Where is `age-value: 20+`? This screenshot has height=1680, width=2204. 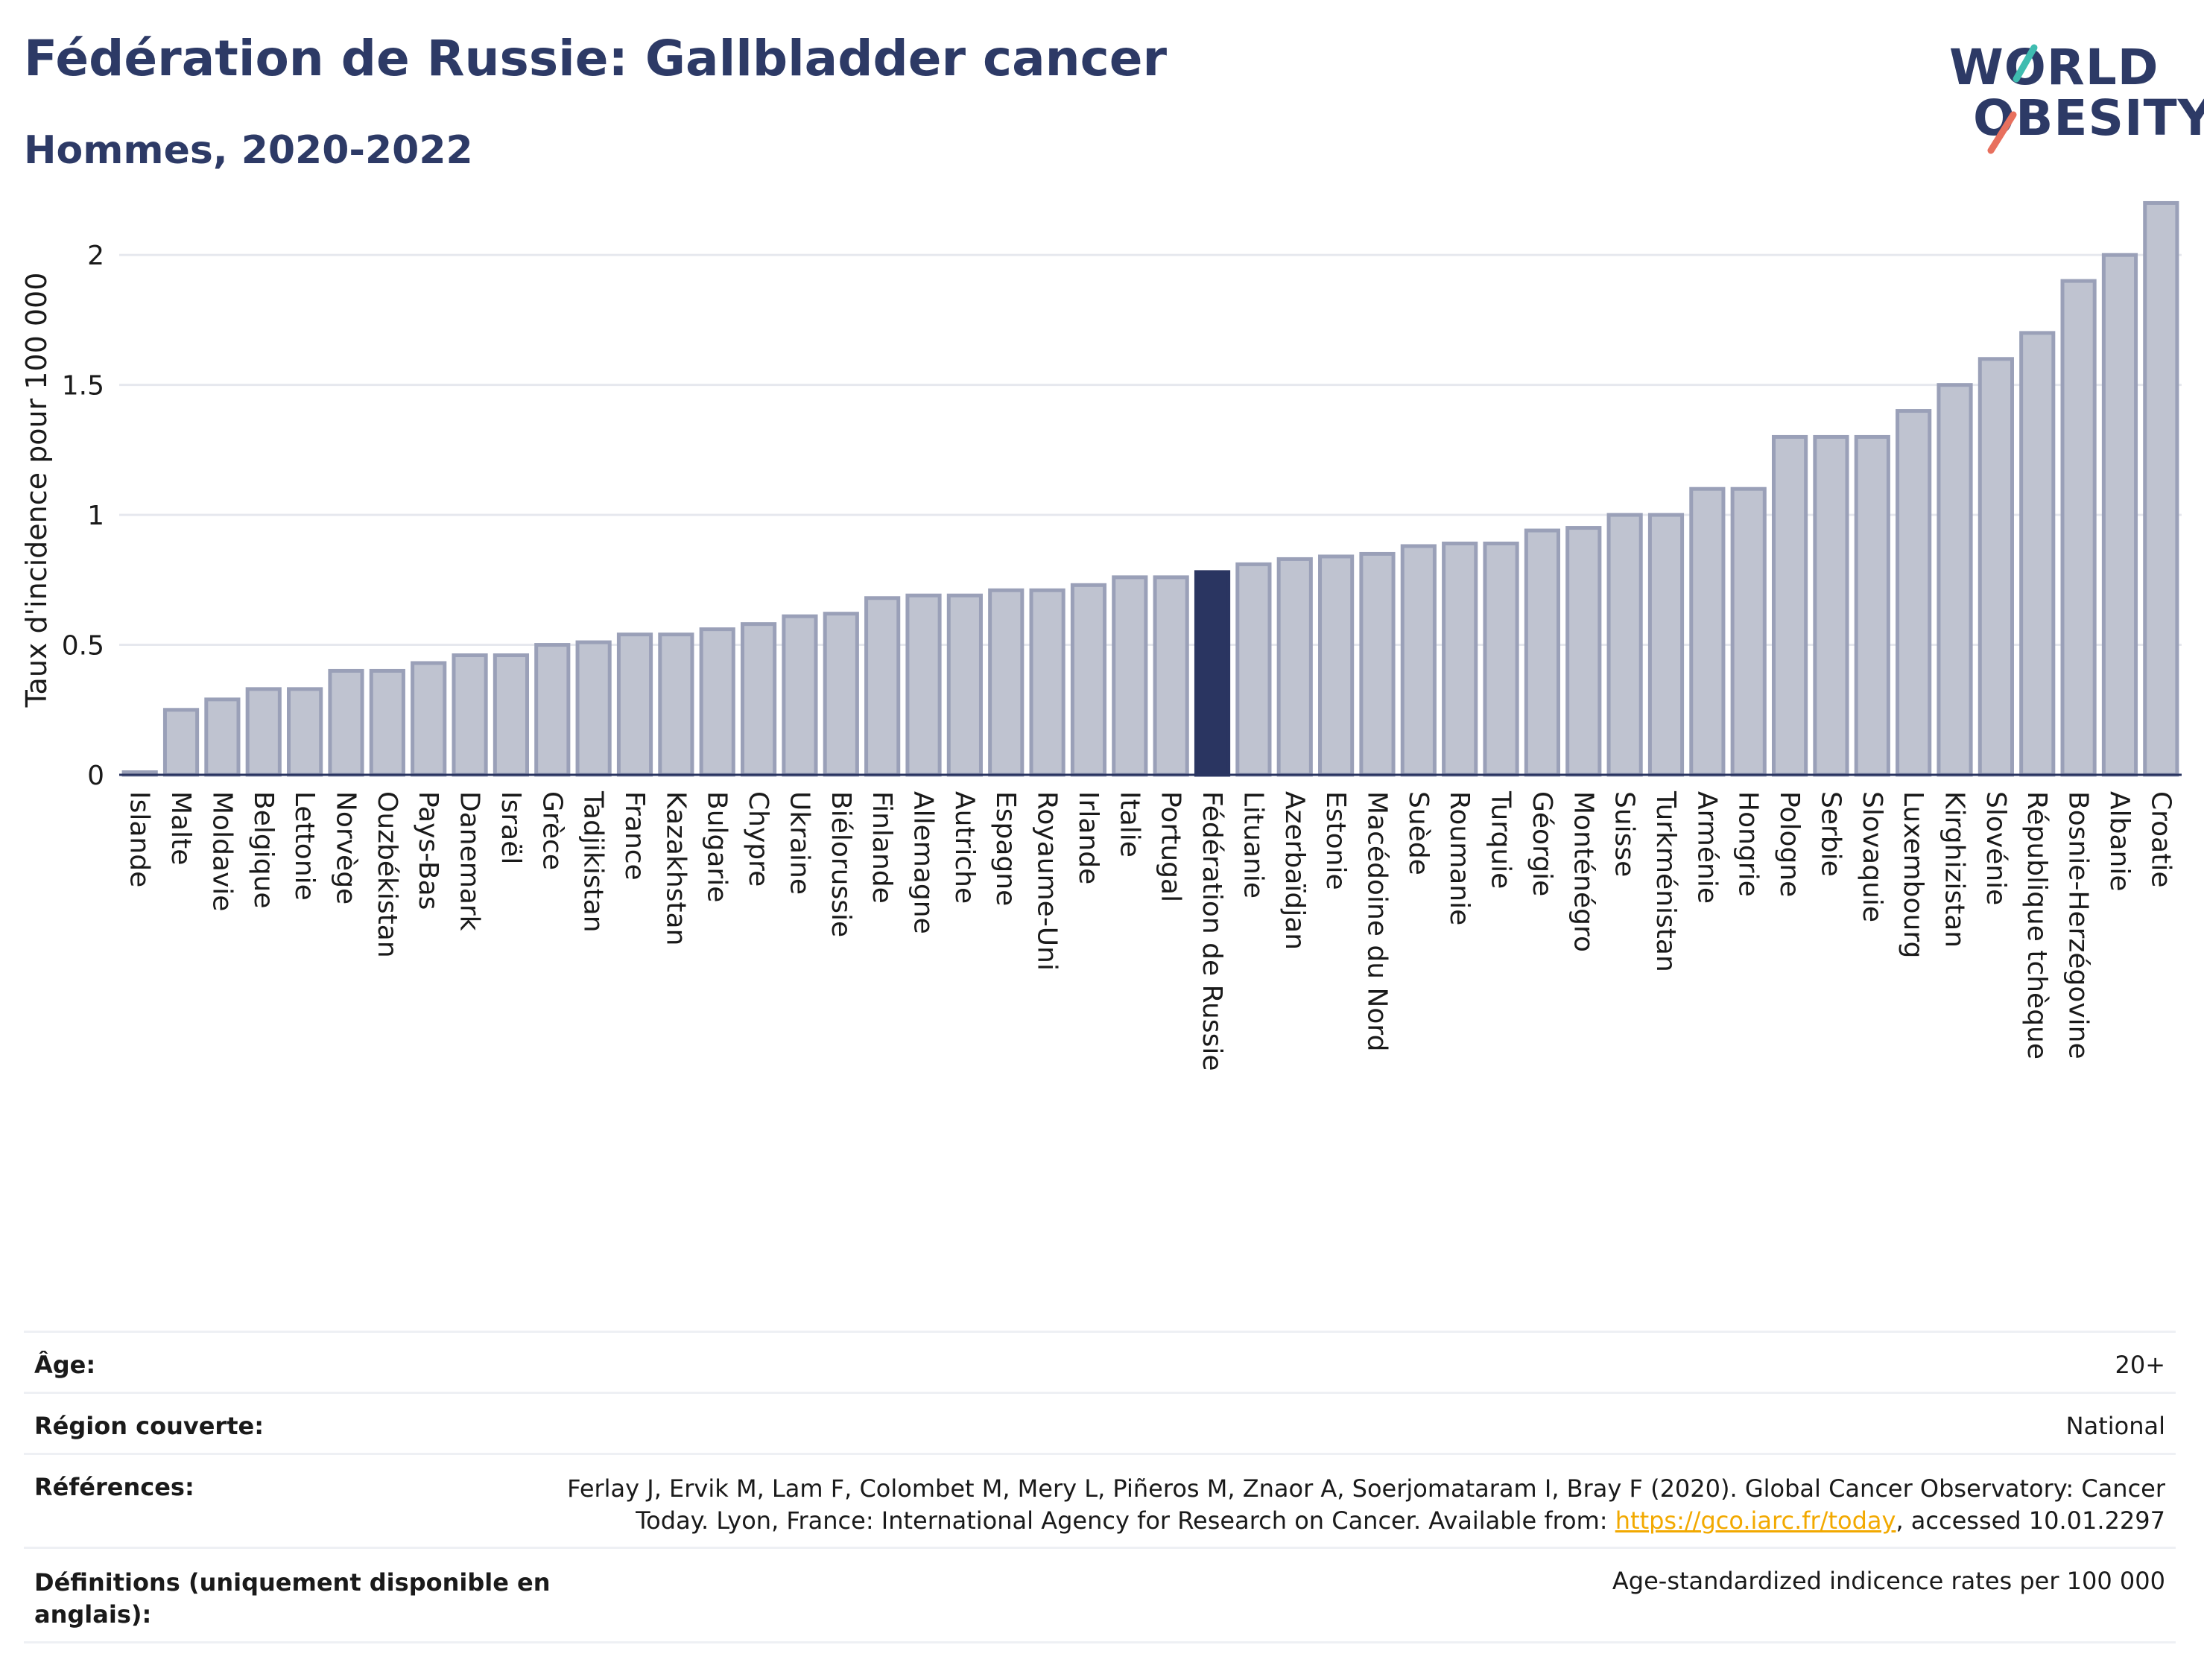 age-value: 20+ is located at coordinates (2140, 1365).